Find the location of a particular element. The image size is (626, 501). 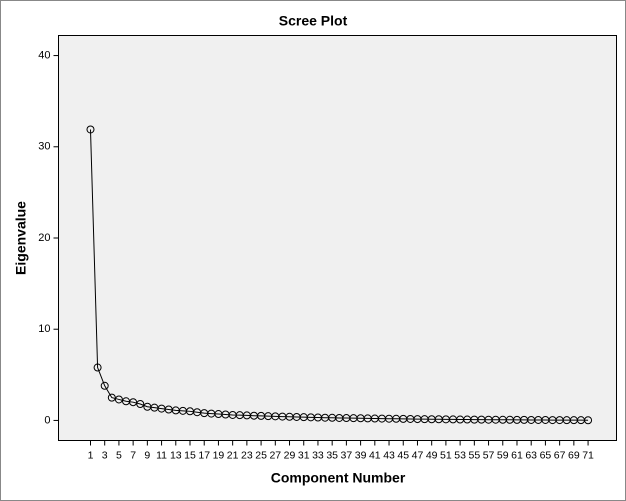

x-tick-label: 49 is located at coordinates (432, 455).